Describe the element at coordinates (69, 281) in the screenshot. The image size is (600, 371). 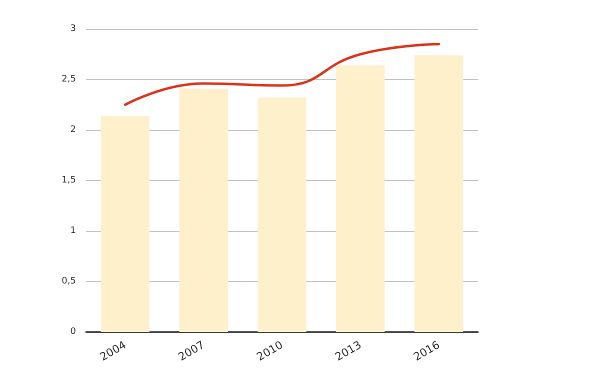
I see `y-tick-label: 0,5` at that location.